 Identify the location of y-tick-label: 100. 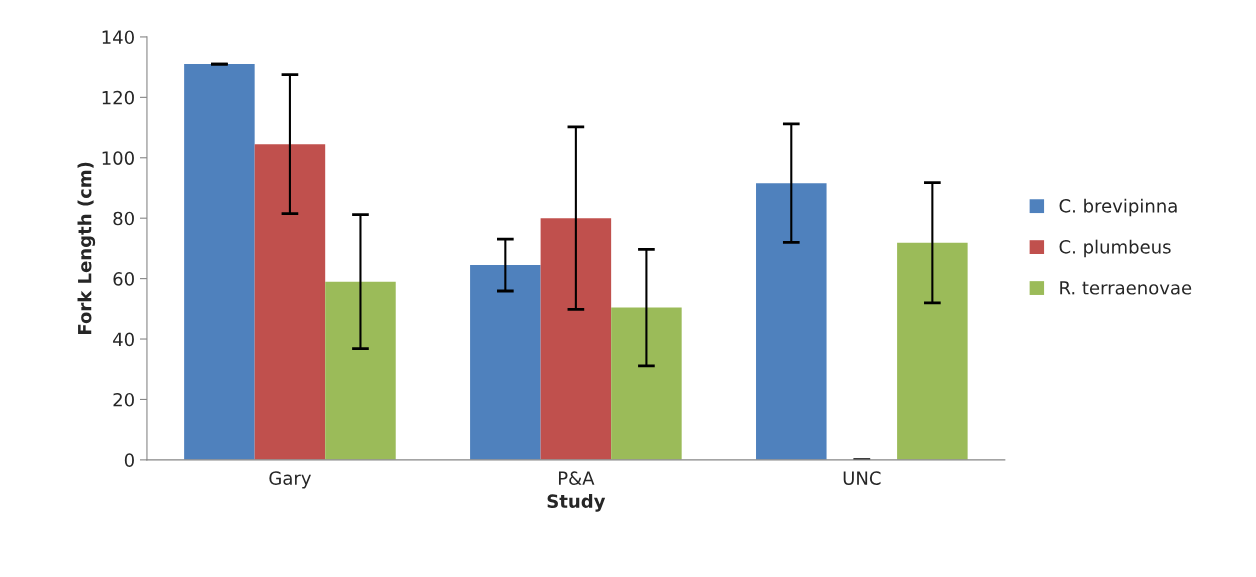
(118, 158).